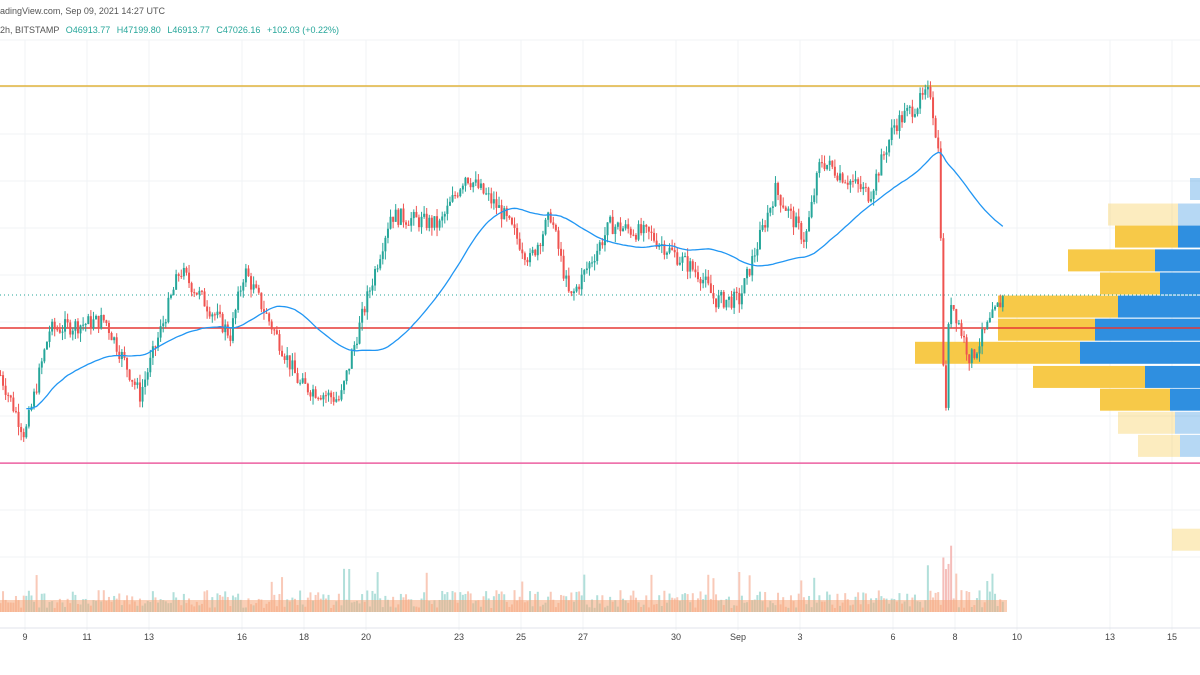  I want to click on x-tick-label: 16, so click(242, 637).